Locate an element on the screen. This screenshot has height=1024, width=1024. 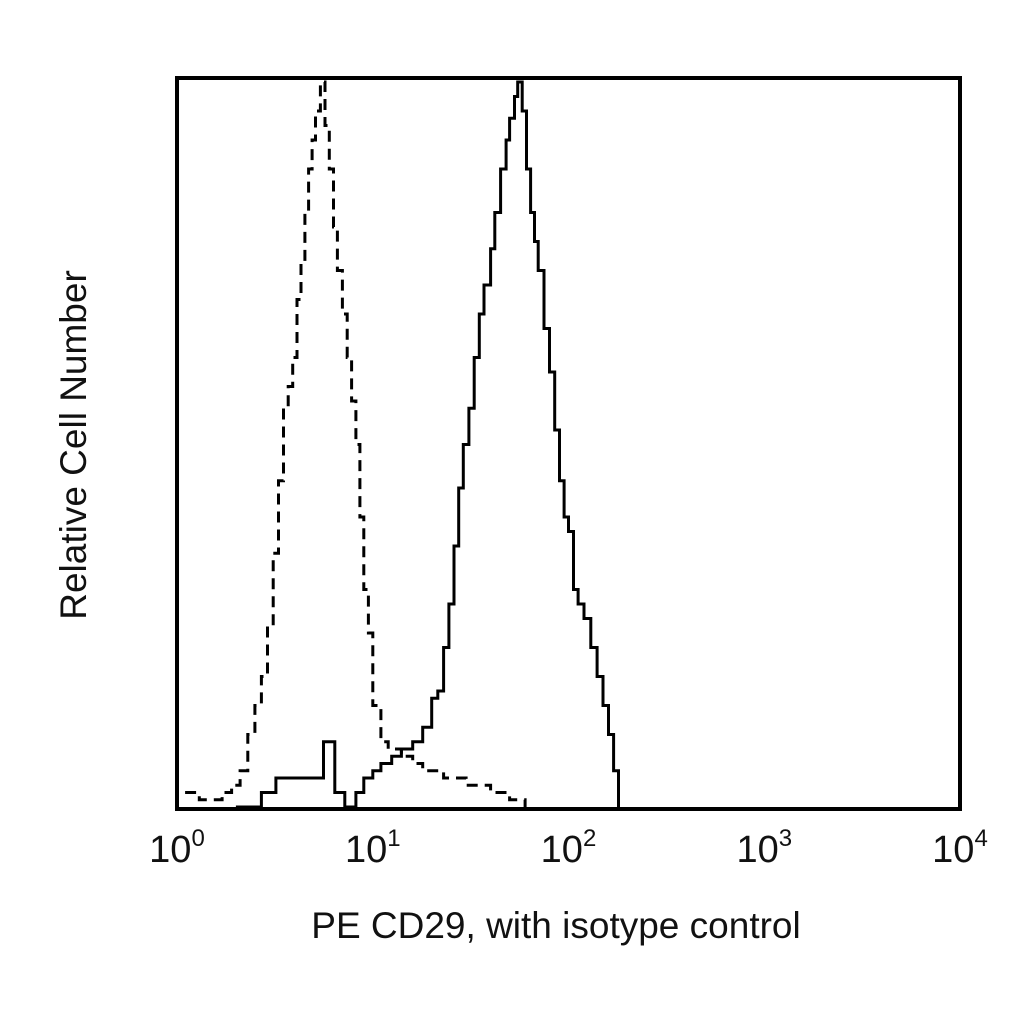
y-axis-label: Relative Cell Number is located at coordinates (73, 445).